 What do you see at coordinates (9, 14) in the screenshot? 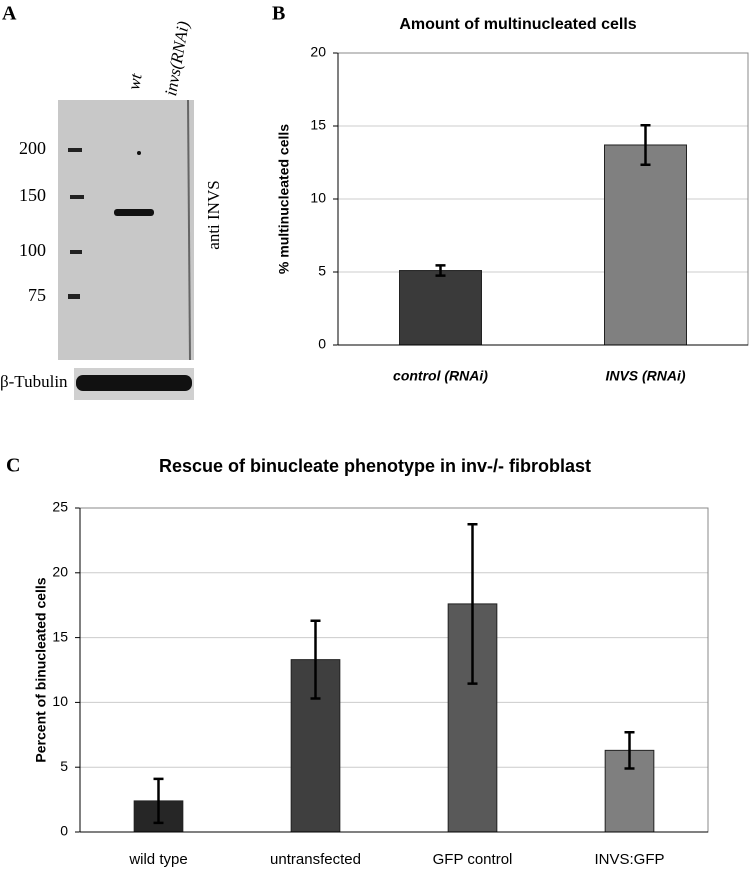
I see `panel-label: A` at bounding box center [9, 14].